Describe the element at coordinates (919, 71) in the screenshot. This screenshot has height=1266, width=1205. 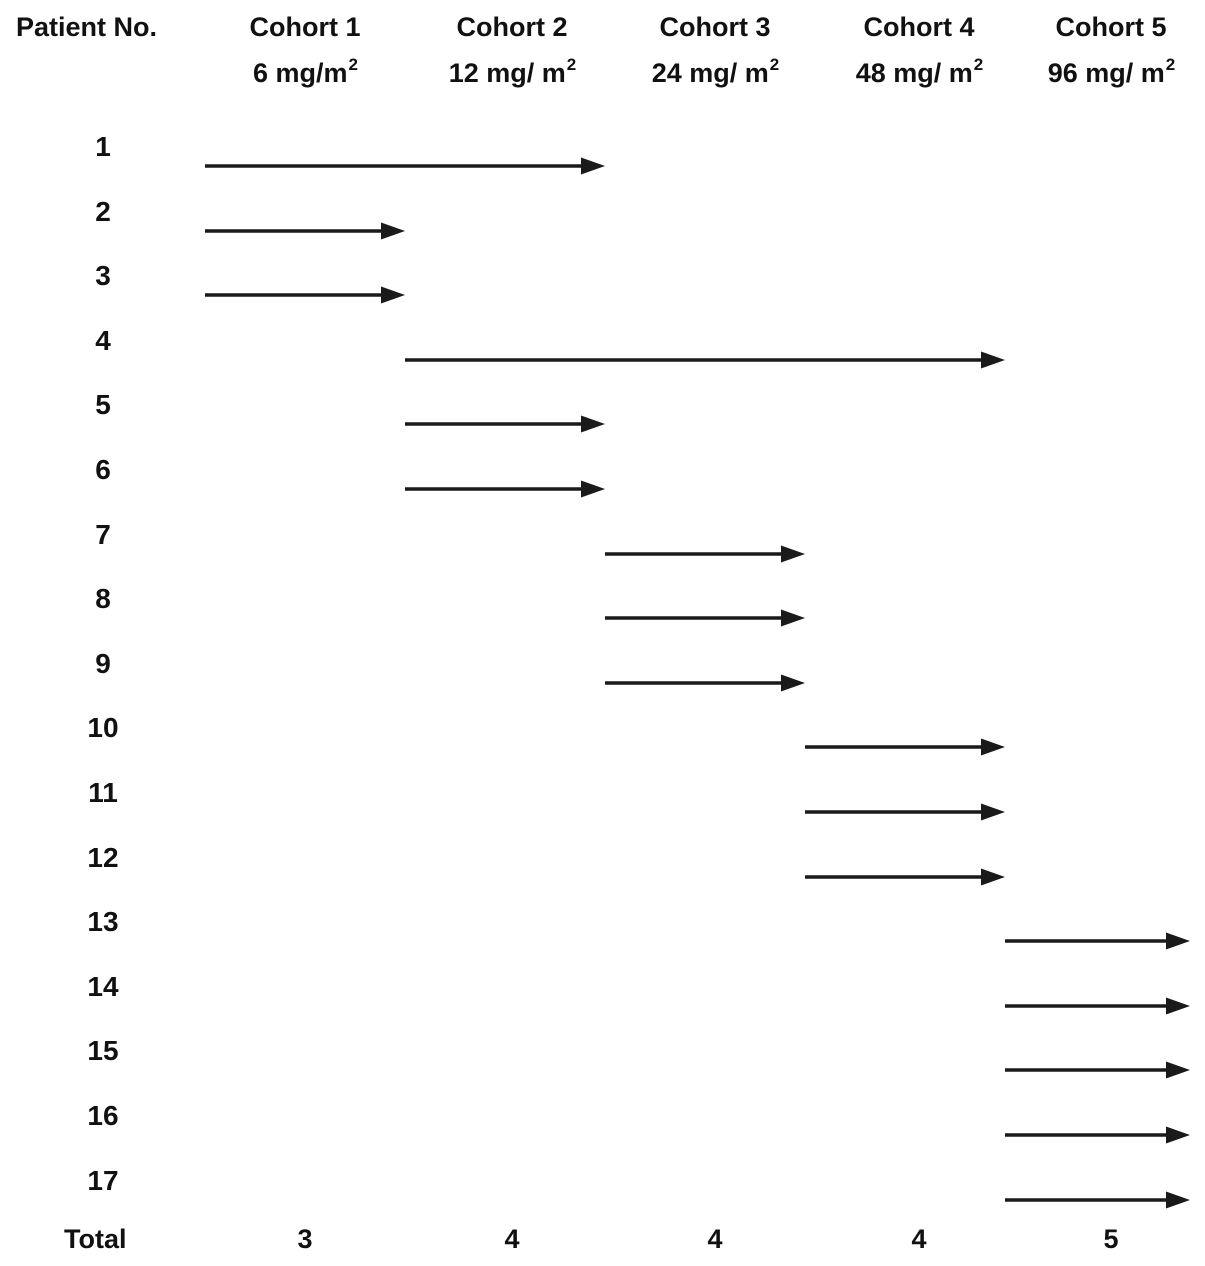
I see `cohort-dose-4: 48 mg/ m2` at that location.